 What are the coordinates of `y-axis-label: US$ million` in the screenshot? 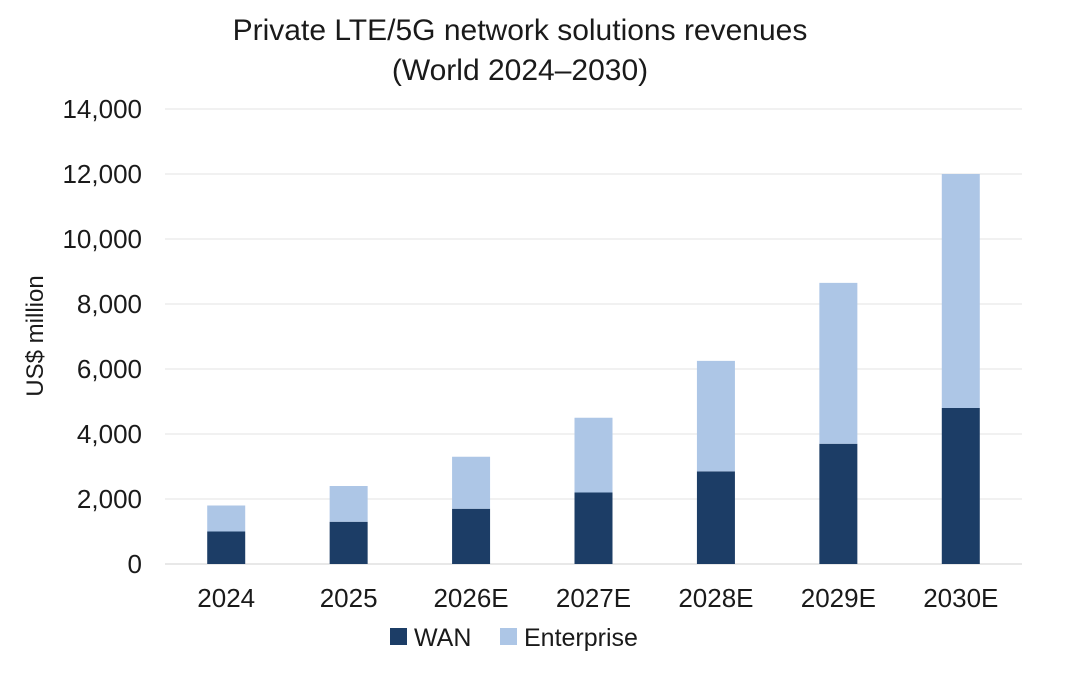 It's located at (35, 335).